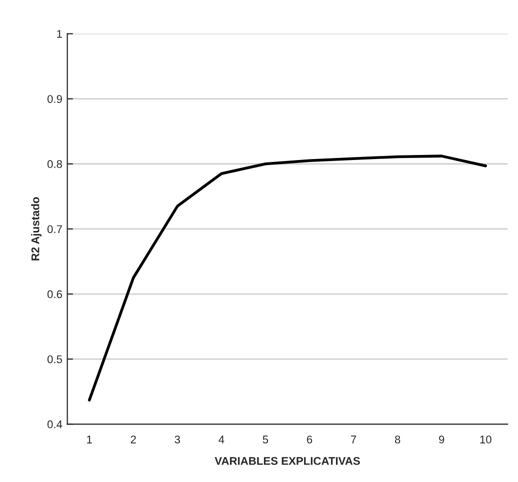 Image resolution: width=518 pixels, height=482 pixels. Describe the element at coordinates (54, 99) in the screenshot. I see `y-tick-label: 0.9` at that location.